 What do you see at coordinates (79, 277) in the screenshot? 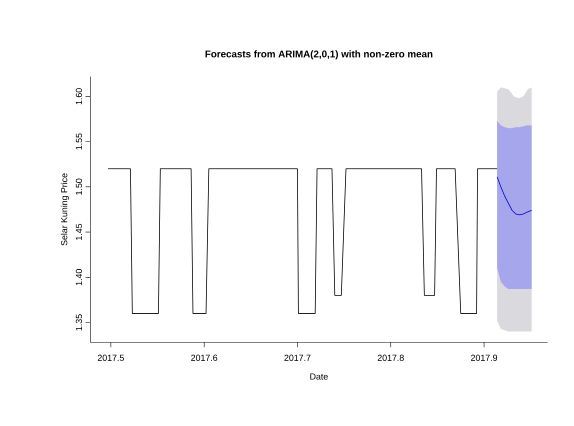
I see `y-tick-label: 1.40` at bounding box center [79, 277].